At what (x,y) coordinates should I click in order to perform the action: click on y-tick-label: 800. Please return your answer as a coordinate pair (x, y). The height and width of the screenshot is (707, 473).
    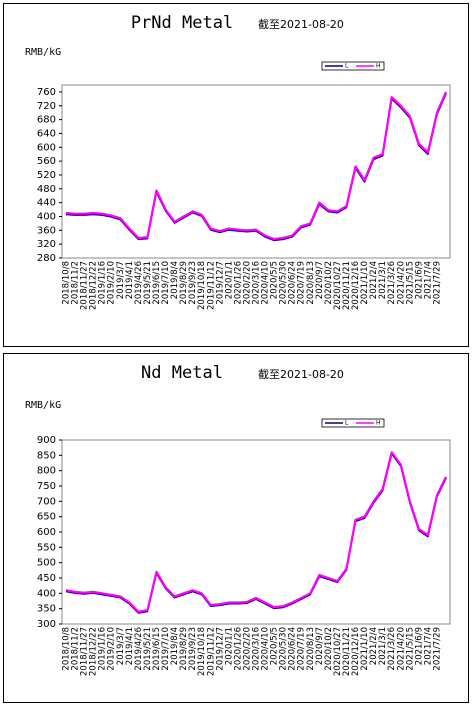
    Looking at the image, I should click on (46, 471).